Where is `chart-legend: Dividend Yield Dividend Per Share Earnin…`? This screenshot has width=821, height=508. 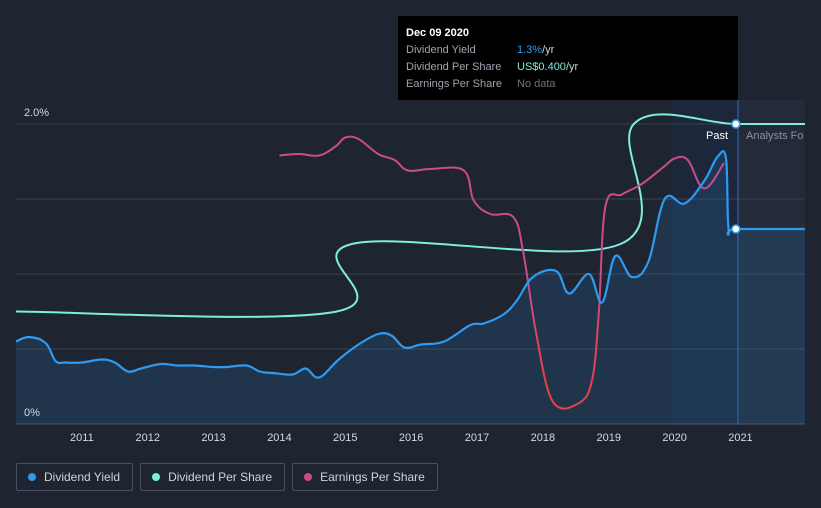 chart-legend: Dividend Yield Dividend Per Share Earnin… is located at coordinates (227, 477).